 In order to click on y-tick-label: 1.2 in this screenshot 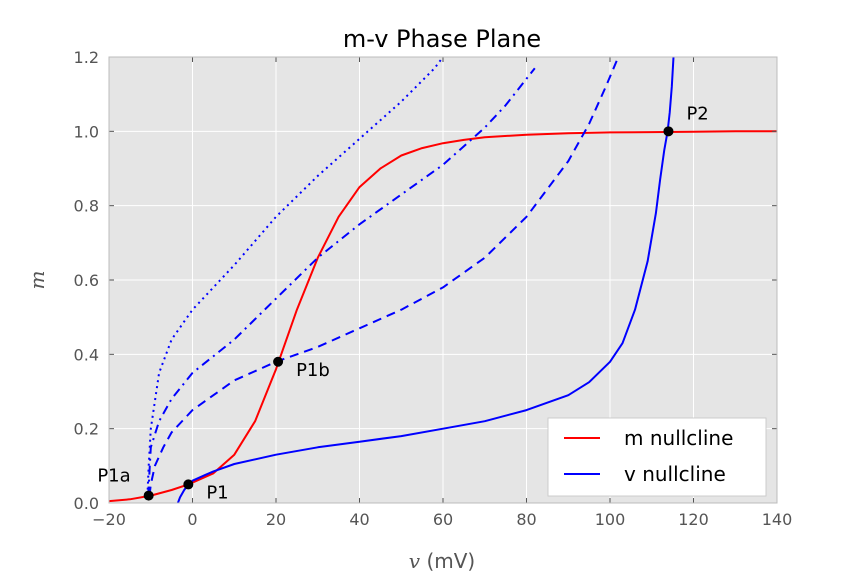, I will do `click(86, 57)`.